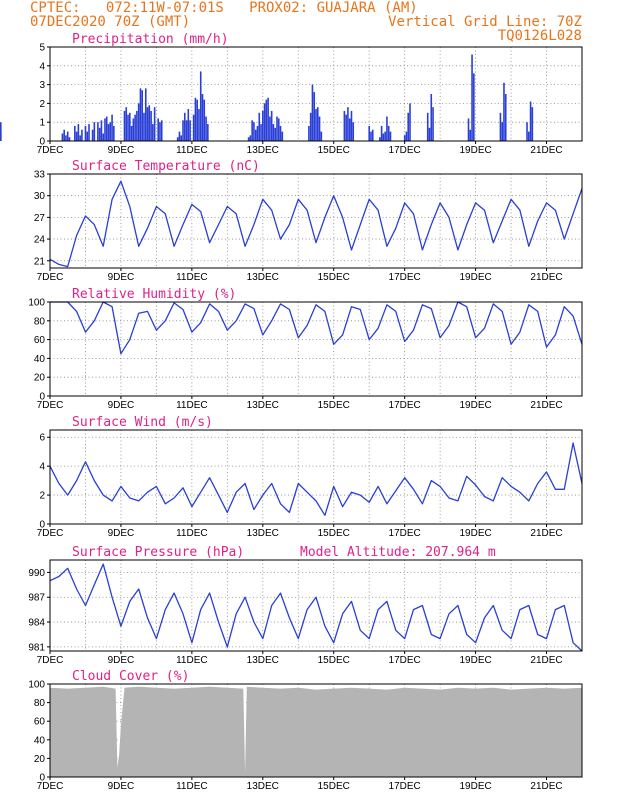 The width and height of the screenshot is (618, 800). I want to click on panel-title: Precipitation (mm/h), so click(150, 39).